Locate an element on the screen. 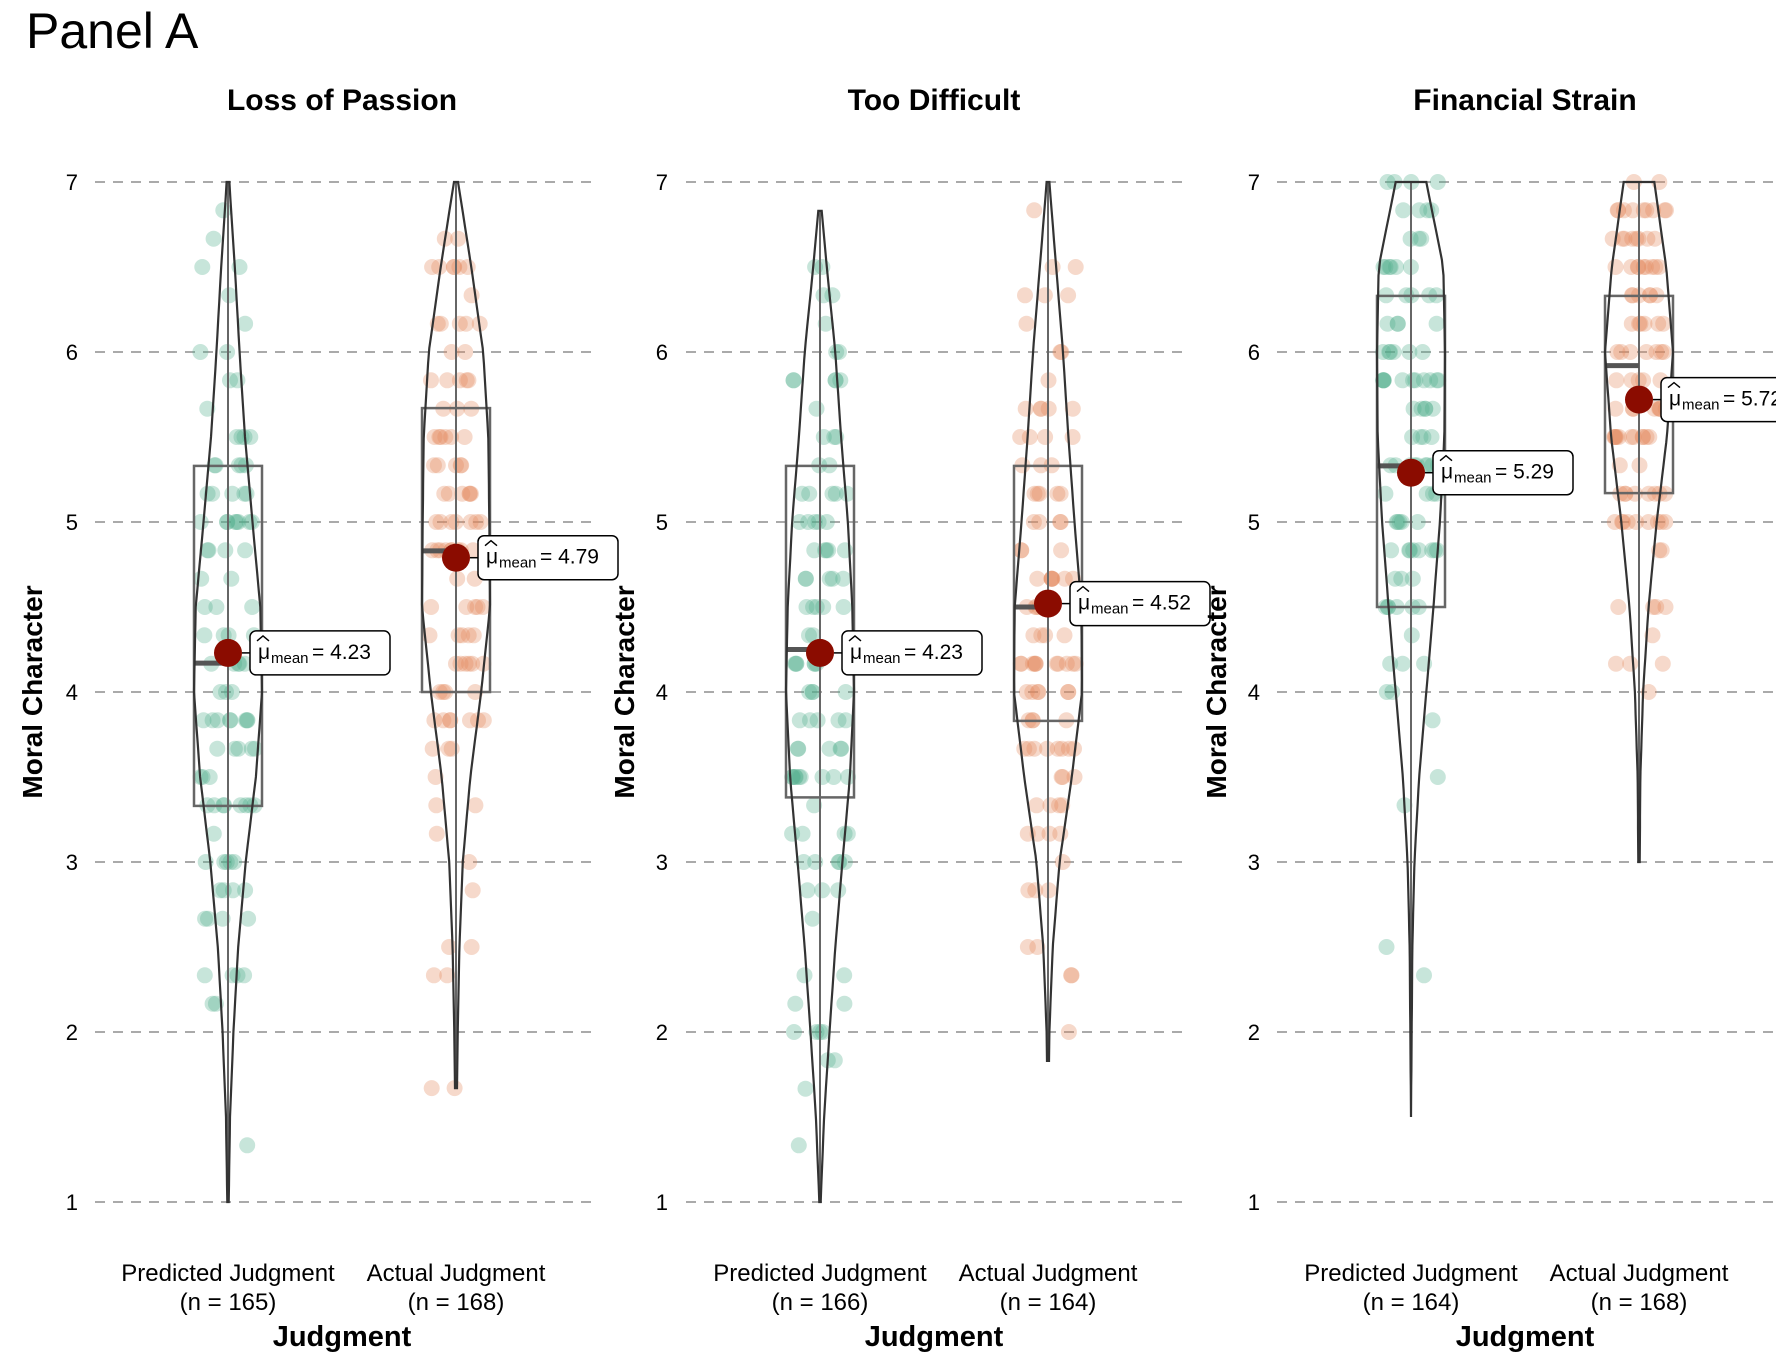  panel-title: Panel A is located at coordinates (112, 31).